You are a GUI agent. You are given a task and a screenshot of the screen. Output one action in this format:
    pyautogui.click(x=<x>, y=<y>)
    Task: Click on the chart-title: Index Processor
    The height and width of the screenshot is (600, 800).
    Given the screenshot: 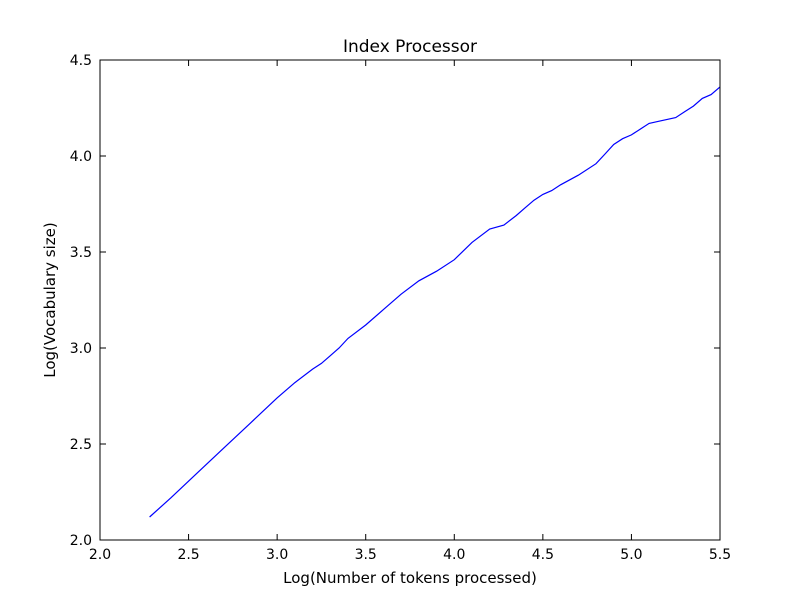 What is the action you would take?
    pyautogui.click(x=410, y=47)
    